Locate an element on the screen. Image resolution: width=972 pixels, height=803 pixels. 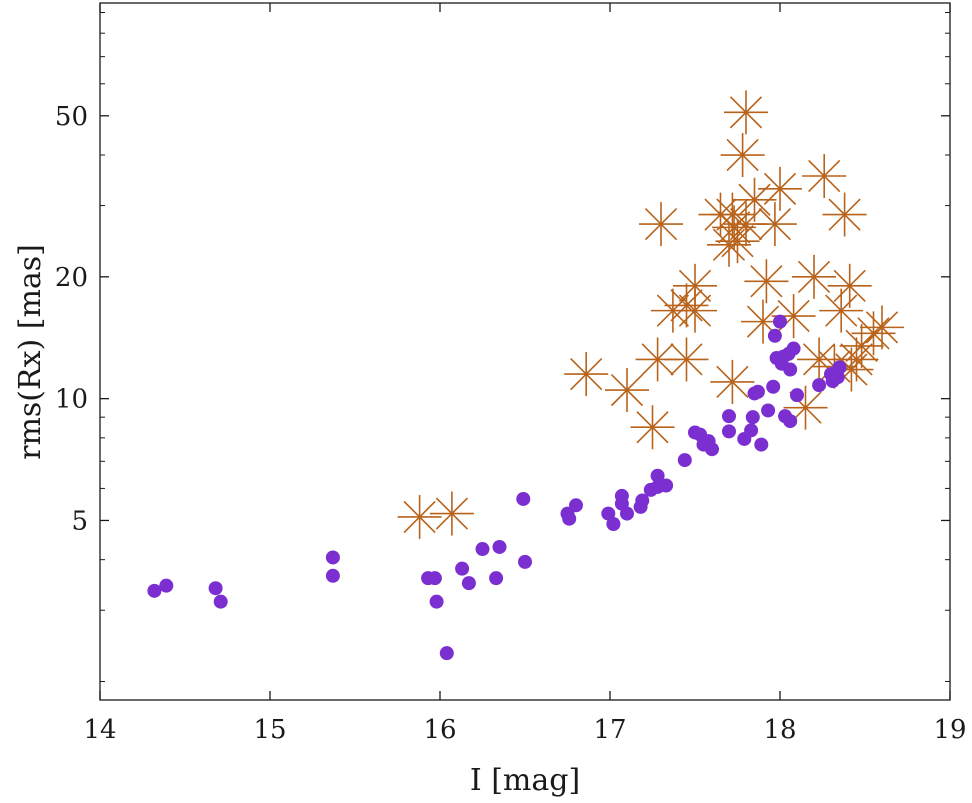
y-tick-label: 20 is located at coordinates (71, 278).